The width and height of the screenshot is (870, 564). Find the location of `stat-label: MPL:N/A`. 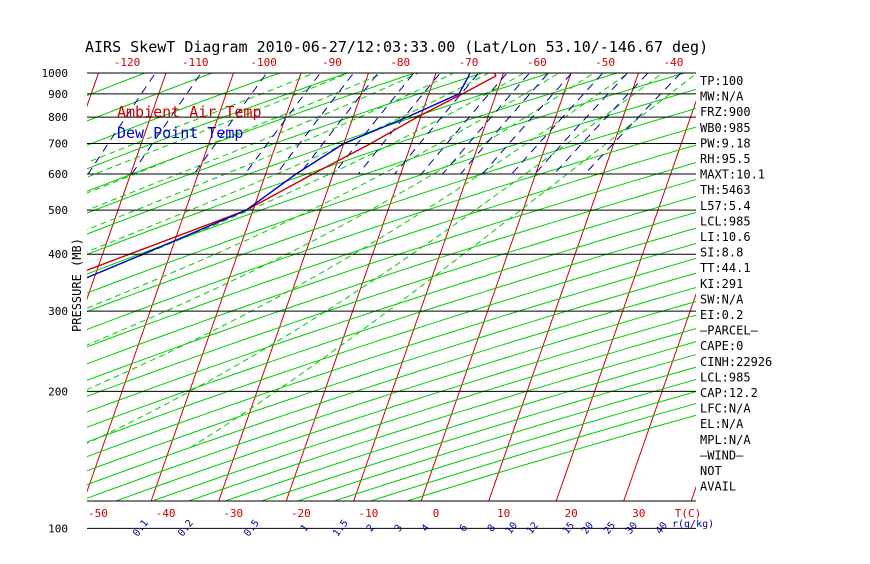

stat-label: MPL:N/A is located at coordinates (725, 440).